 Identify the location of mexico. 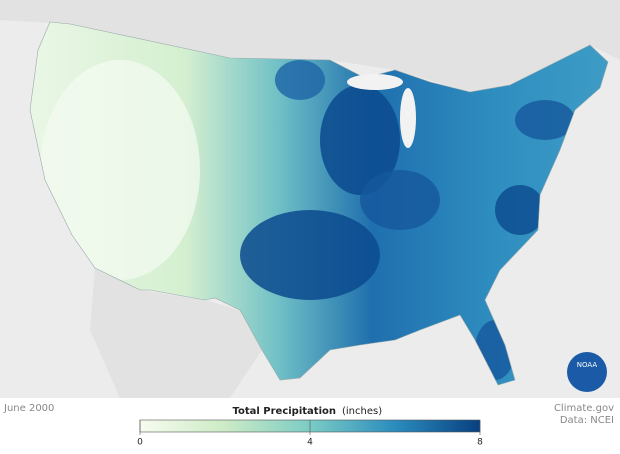
(176, 333).